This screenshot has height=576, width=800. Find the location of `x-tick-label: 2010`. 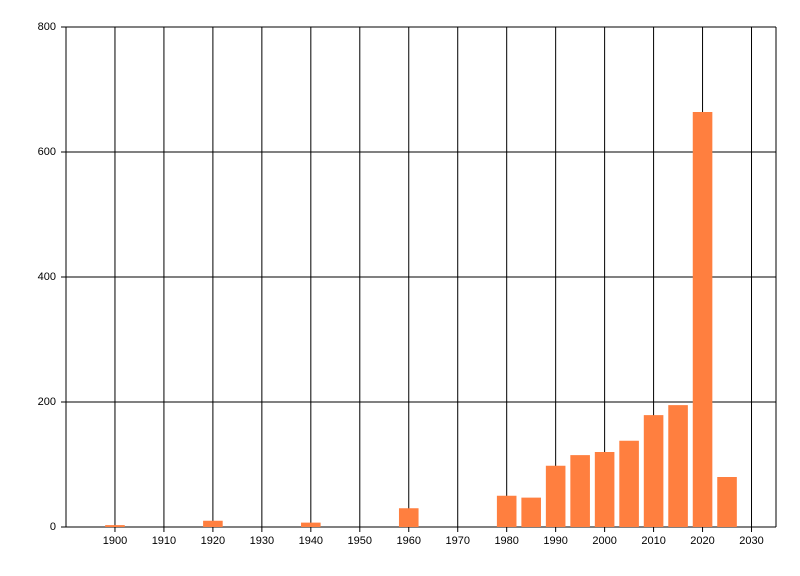

x-tick-label: 2010 is located at coordinates (653, 541).